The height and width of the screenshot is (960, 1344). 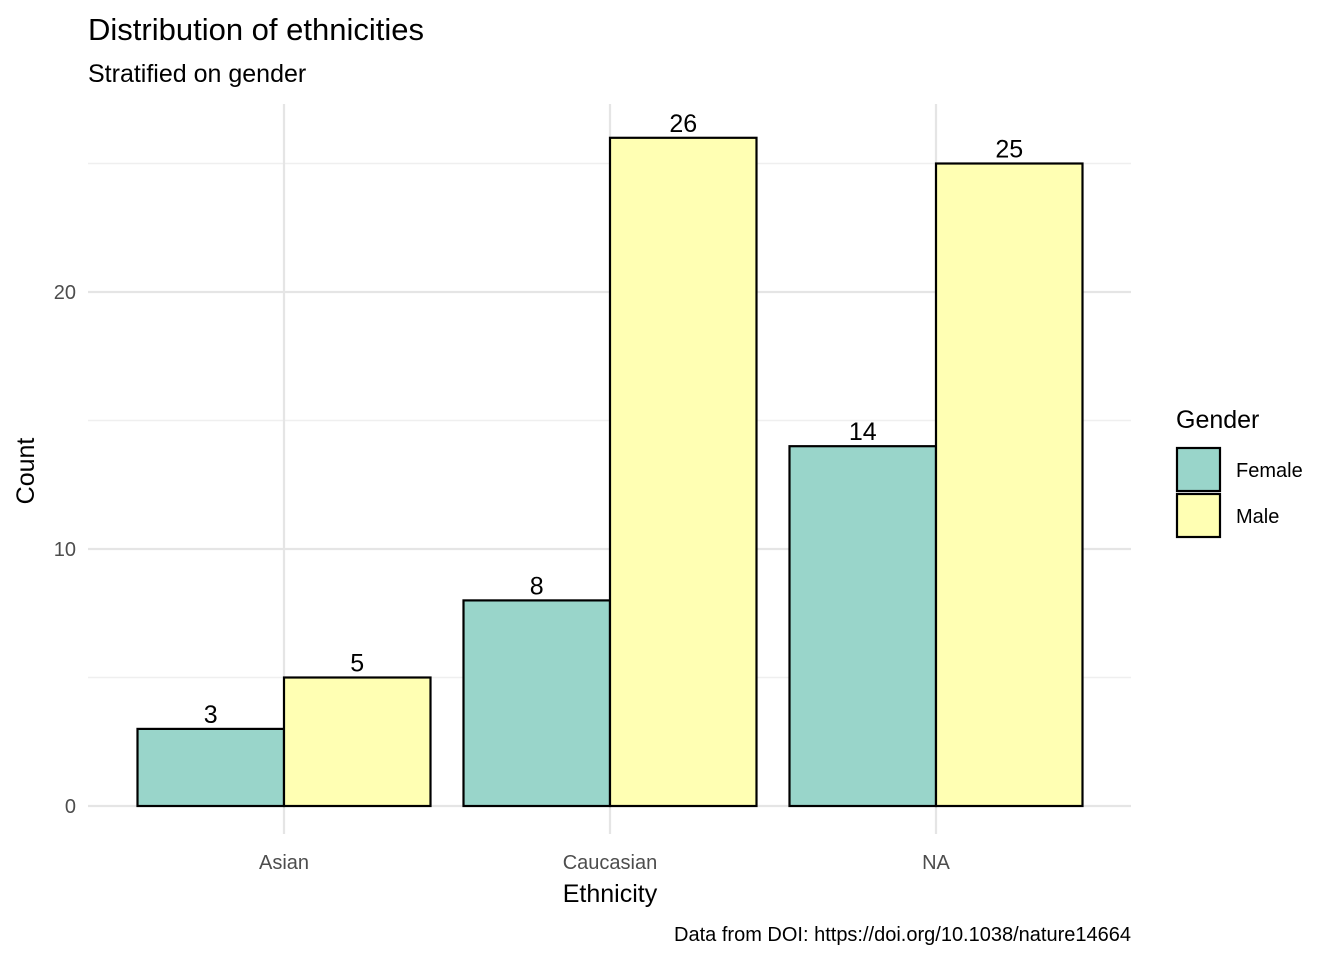 I want to click on x-axis-ticks: Asian Caucasian NA, so click(x=605, y=863).